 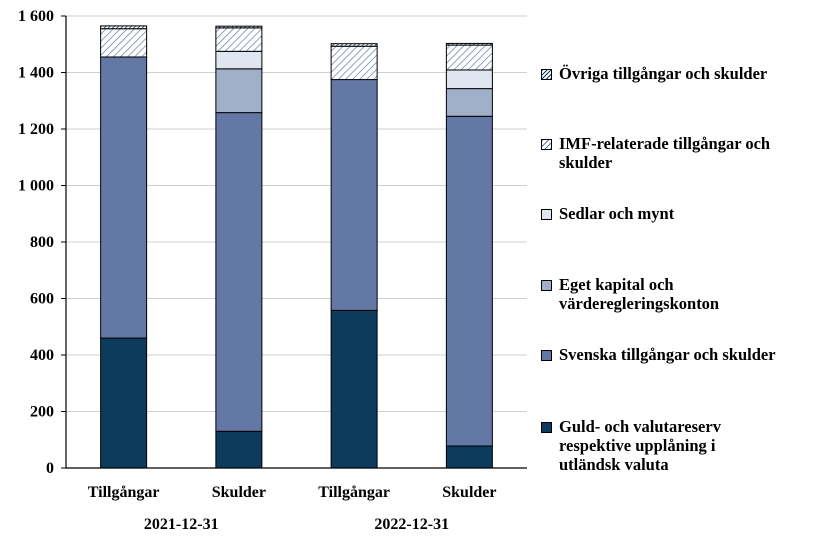 What do you see at coordinates (36, 16) in the screenshot?
I see `y-tick-label: 1 600` at bounding box center [36, 16].